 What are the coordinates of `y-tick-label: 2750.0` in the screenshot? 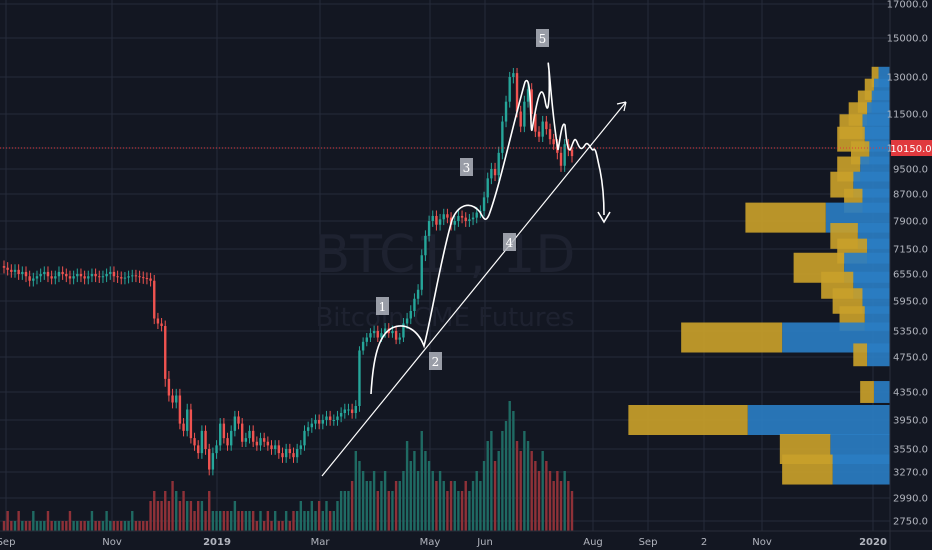 It's located at (910, 522).